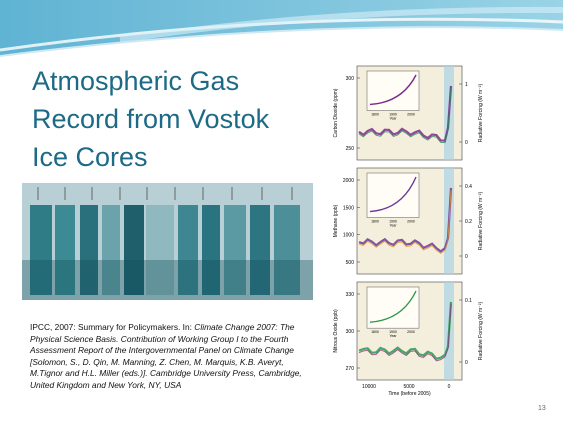  What do you see at coordinates (369, 387) in the screenshot?
I see `x-tick-label: 10000` at bounding box center [369, 387].